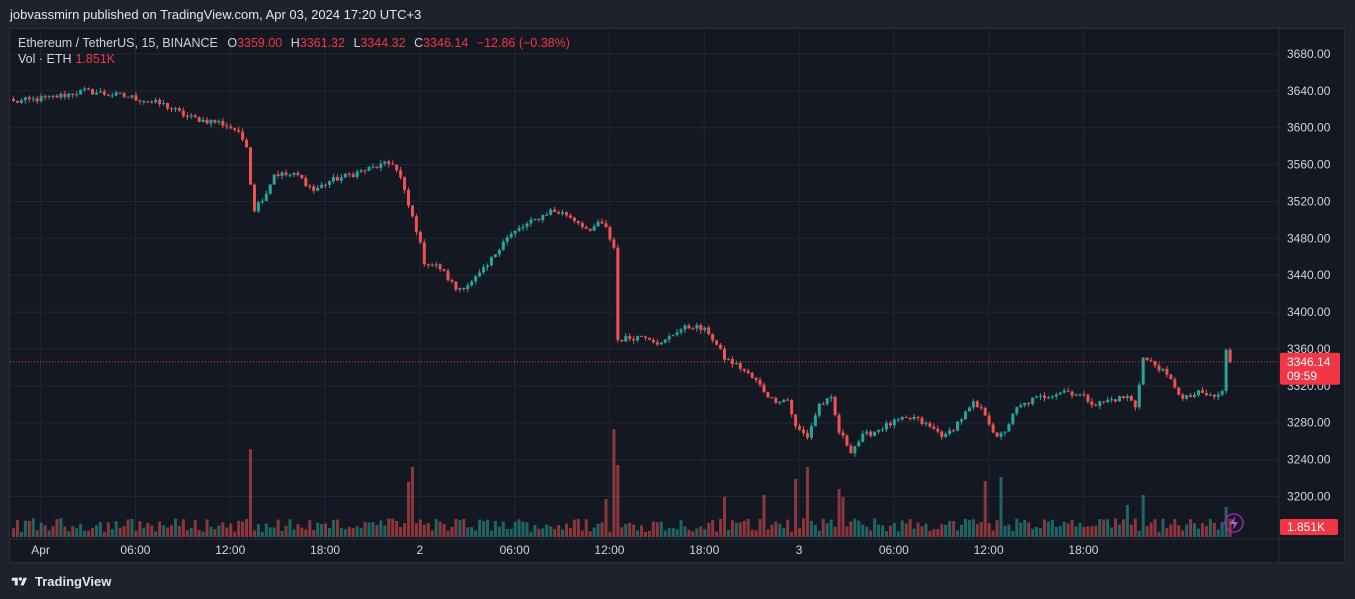  What do you see at coordinates (60, 581) in the screenshot?
I see `footer-brand: TradingView` at bounding box center [60, 581].